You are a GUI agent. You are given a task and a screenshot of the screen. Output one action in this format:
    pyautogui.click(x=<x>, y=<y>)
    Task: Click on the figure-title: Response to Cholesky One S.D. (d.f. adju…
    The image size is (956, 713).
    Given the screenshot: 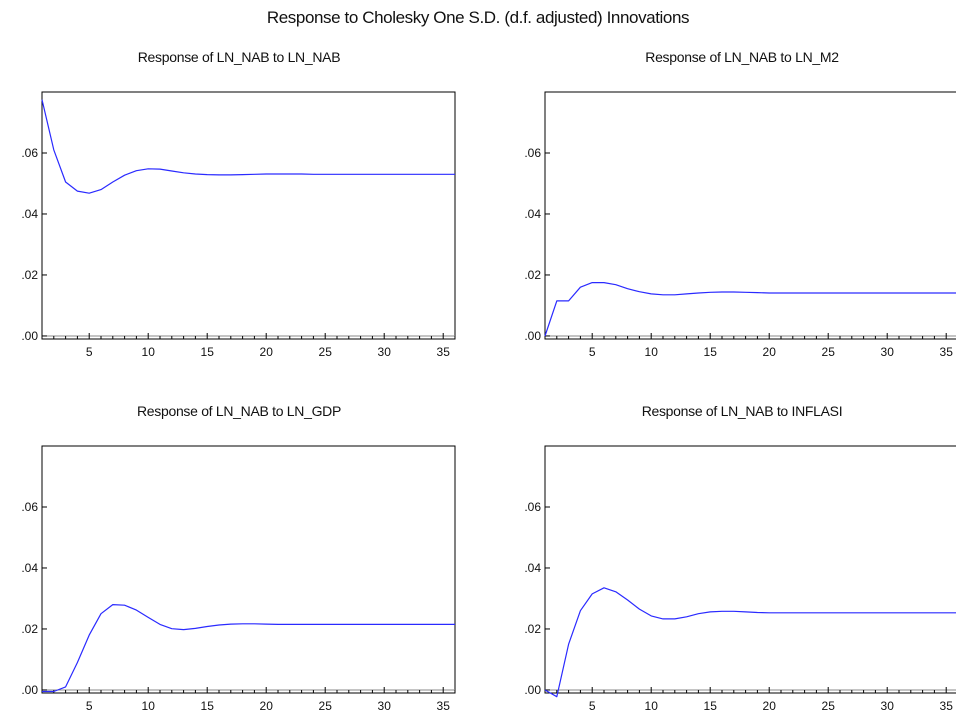 What is the action you would take?
    pyautogui.click(x=478, y=17)
    